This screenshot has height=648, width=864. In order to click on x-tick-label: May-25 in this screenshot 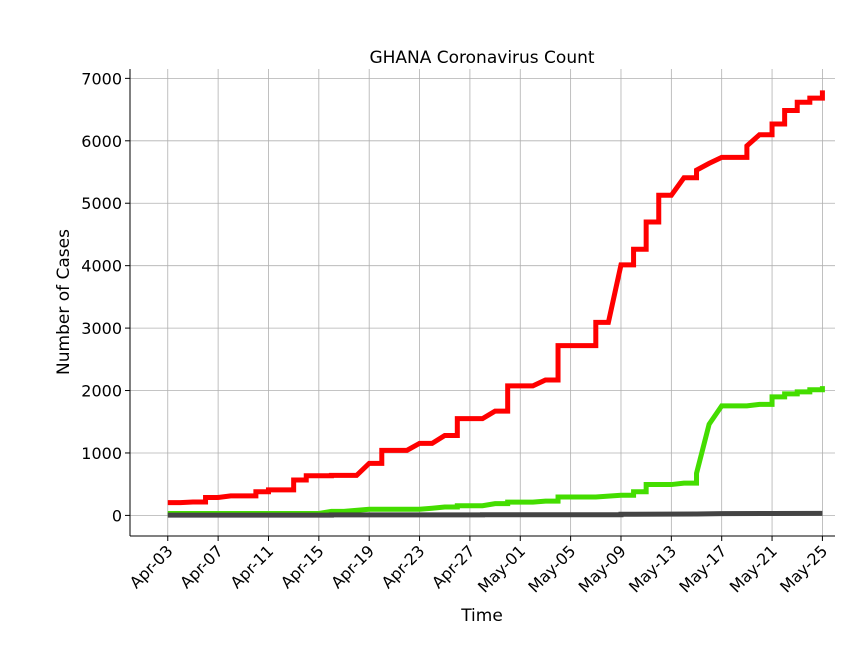, I will do `click(803, 568)`.